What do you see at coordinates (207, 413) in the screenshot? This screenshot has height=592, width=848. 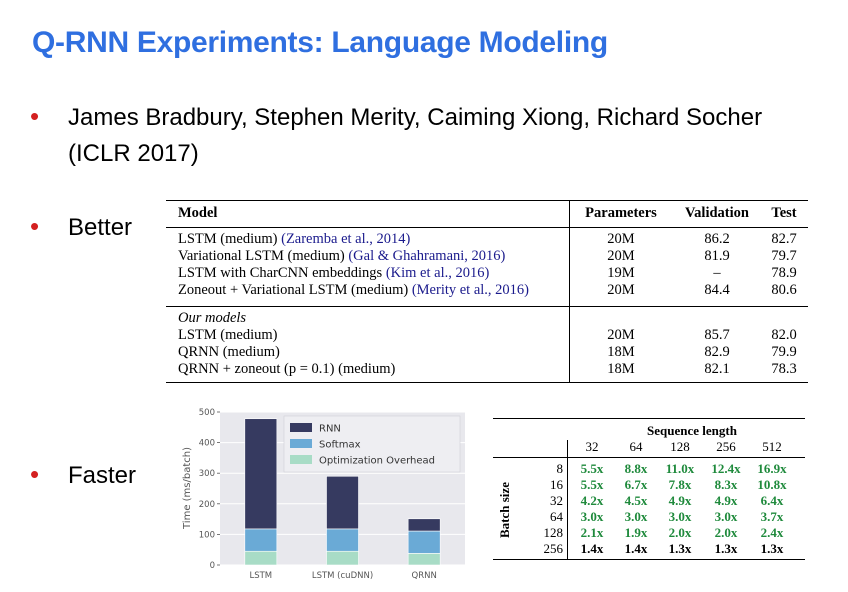 I see `y-tick-label: 500` at bounding box center [207, 413].